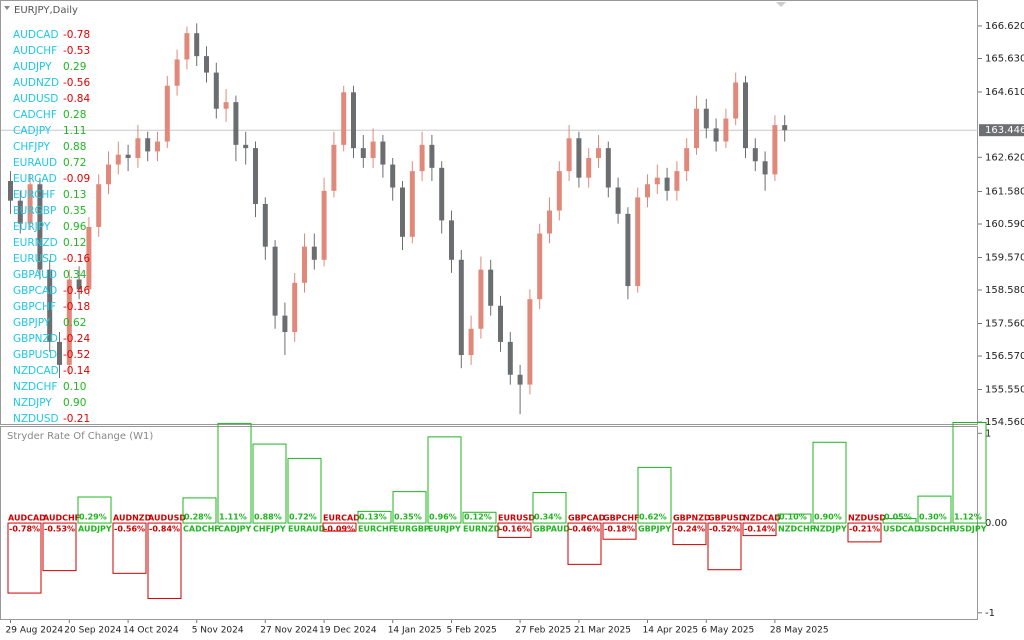 Image resolution: width=1024 pixels, height=640 pixels. Describe the element at coordinates (482, 529) in the screenshot. I see `bar-pair-label: EURNZD` at that location.